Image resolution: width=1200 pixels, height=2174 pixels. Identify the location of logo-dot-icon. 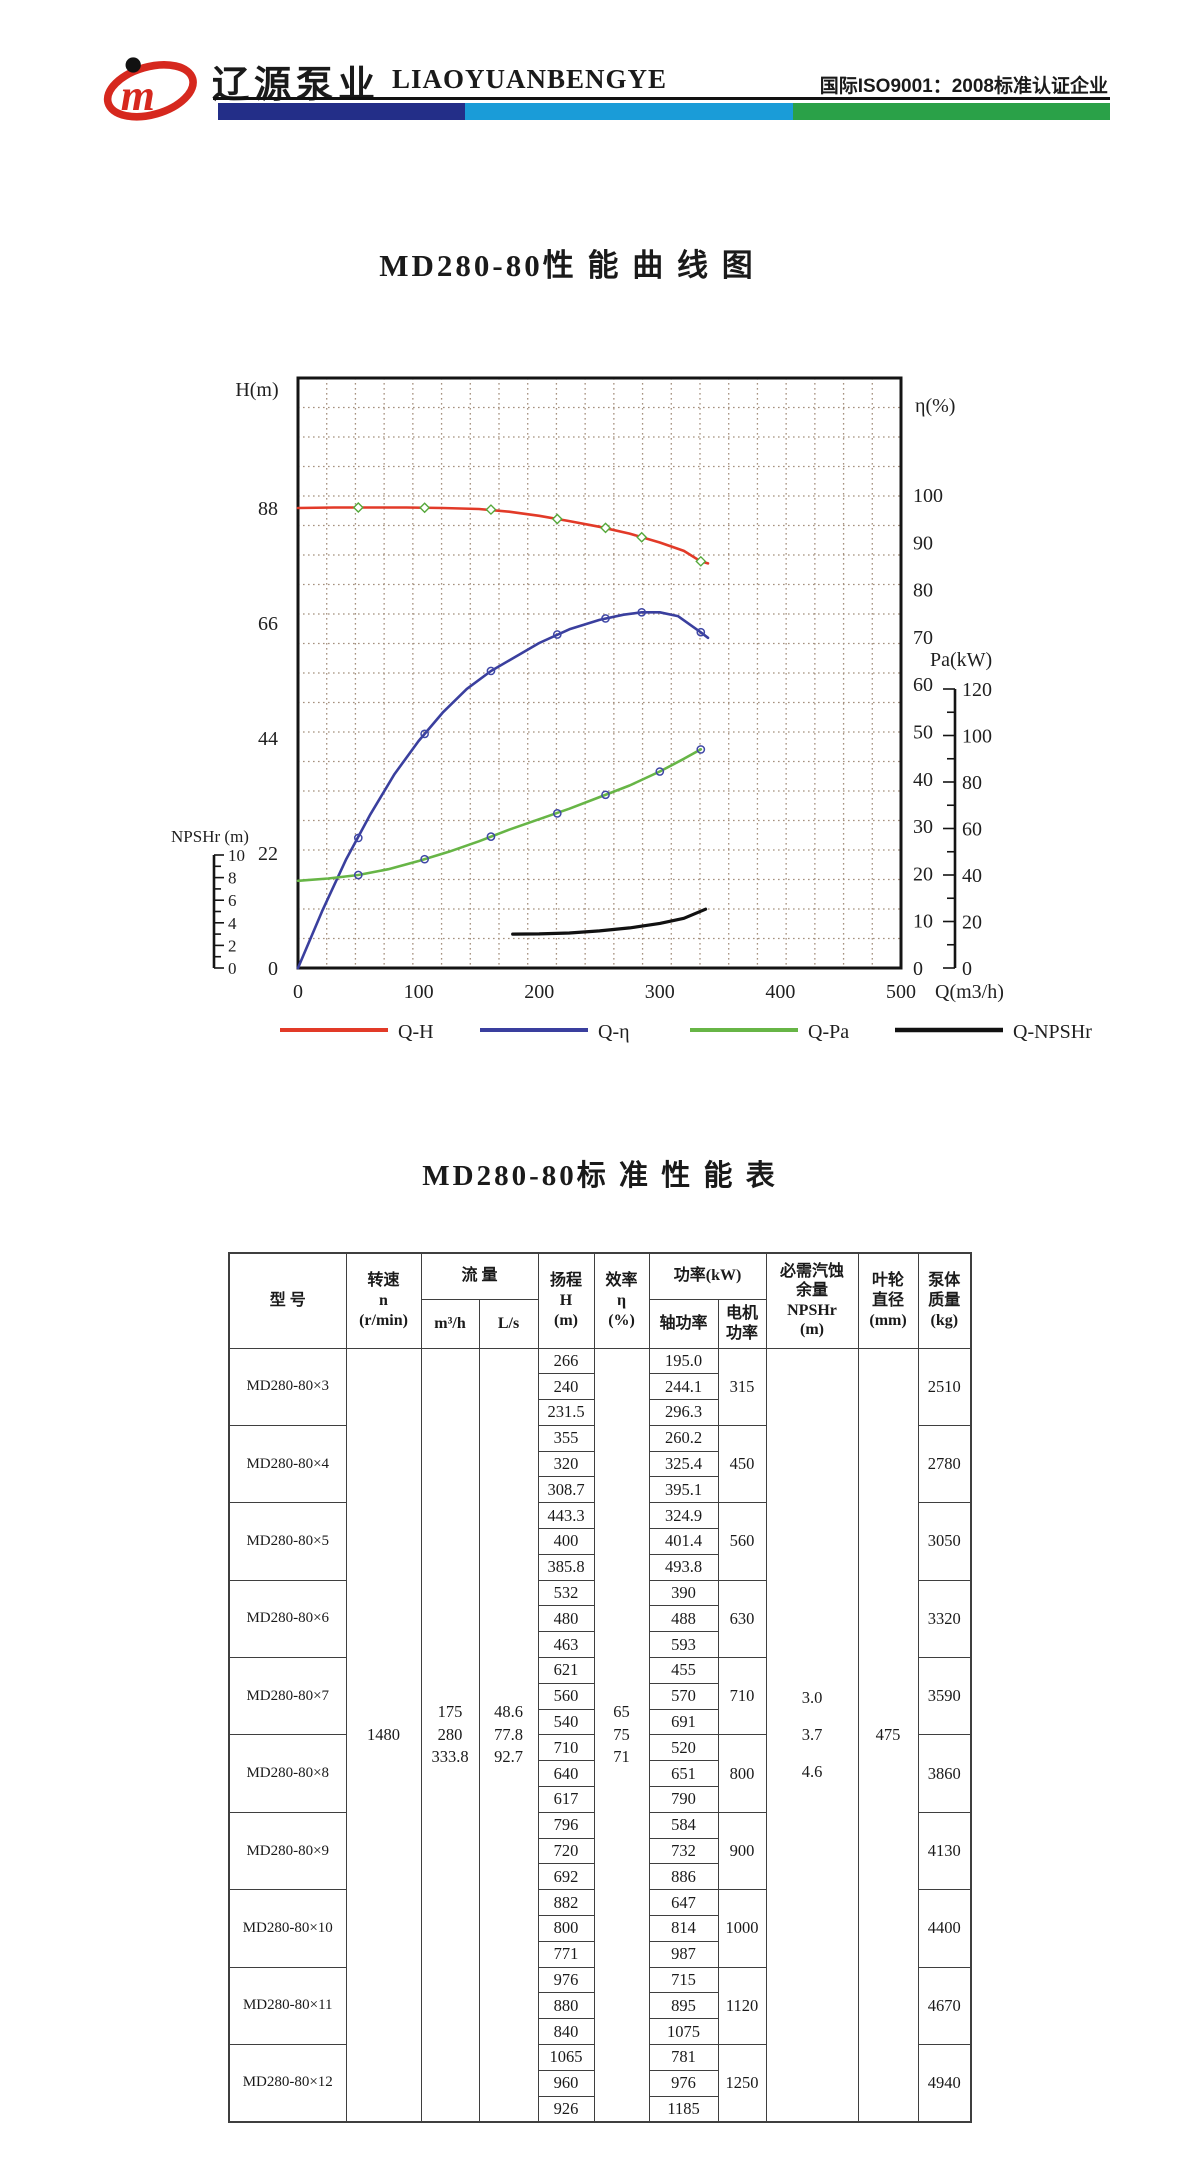
(133, 65).